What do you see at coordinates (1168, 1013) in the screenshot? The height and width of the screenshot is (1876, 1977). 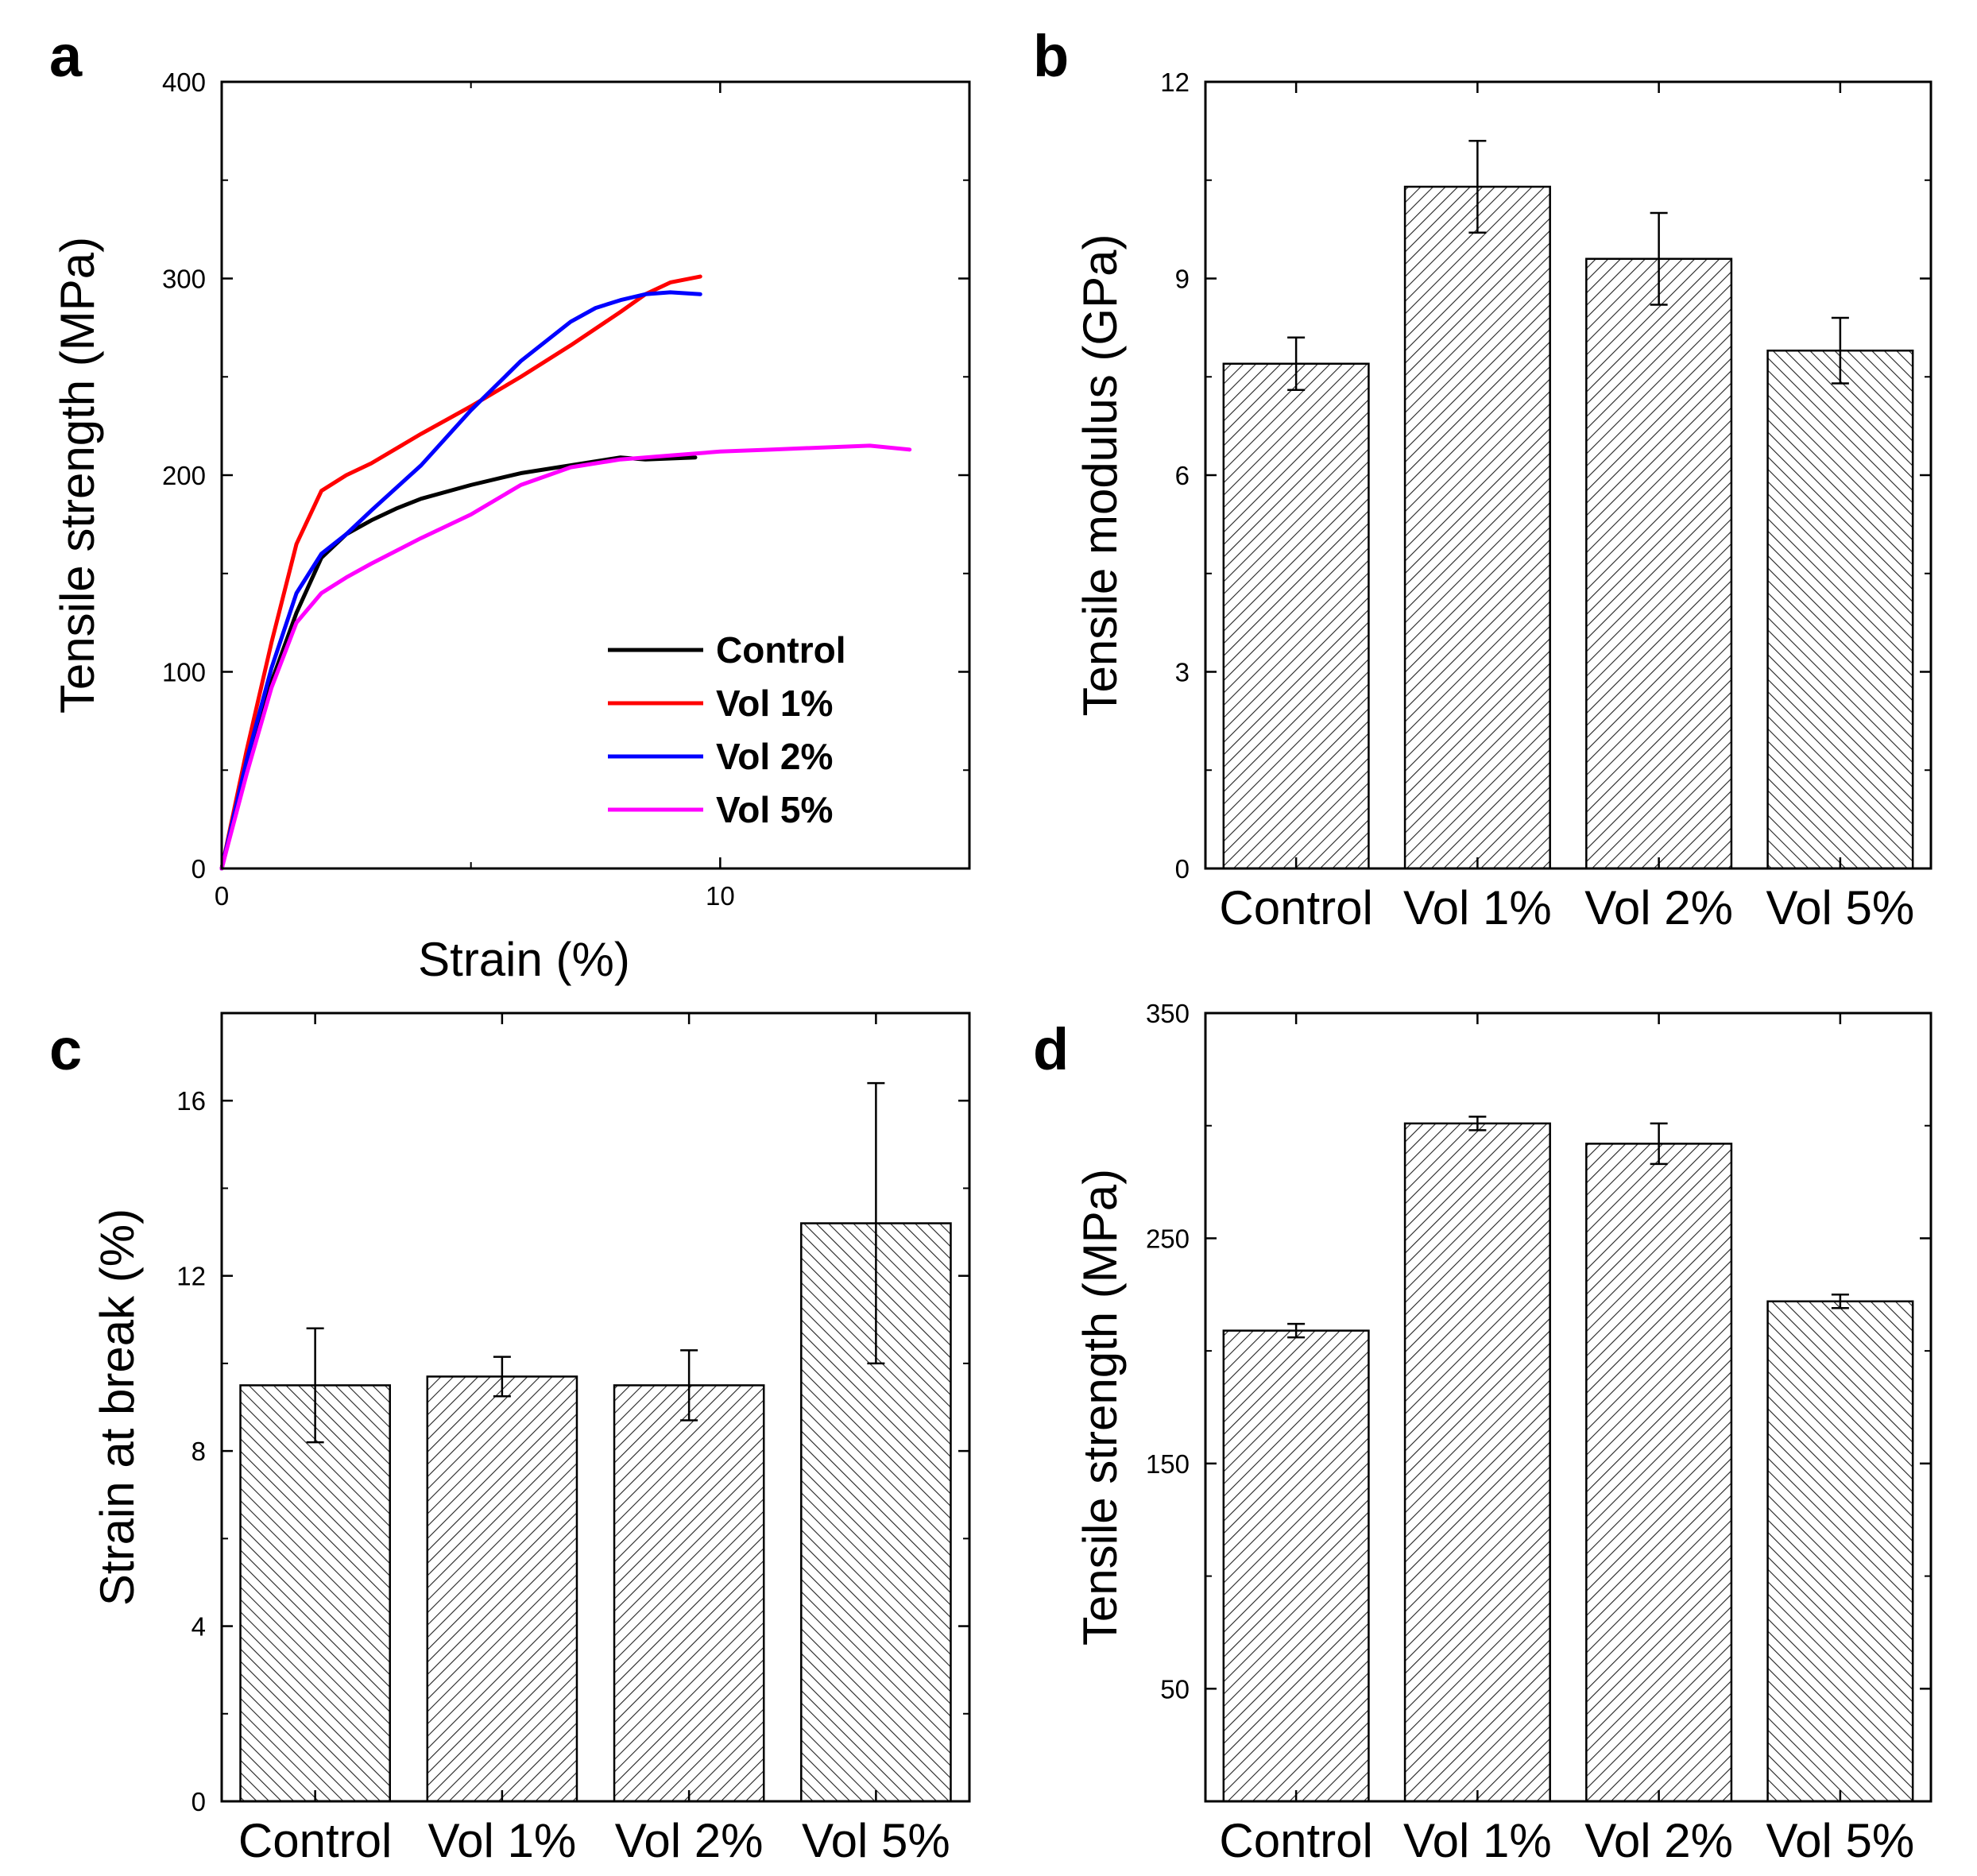 I see `panel-d-ytick-label: 350` at bounding box center [1168, 1013].